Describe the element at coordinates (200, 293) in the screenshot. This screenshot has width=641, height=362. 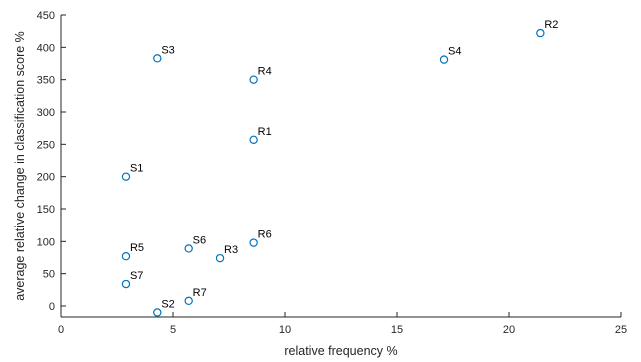
I see `point-label-r7: R7` at that location.